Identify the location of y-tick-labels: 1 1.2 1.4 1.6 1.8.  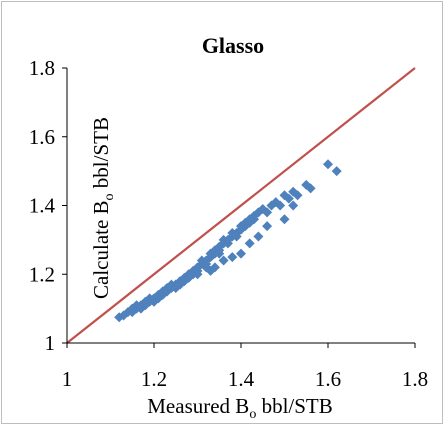
(48, 205).